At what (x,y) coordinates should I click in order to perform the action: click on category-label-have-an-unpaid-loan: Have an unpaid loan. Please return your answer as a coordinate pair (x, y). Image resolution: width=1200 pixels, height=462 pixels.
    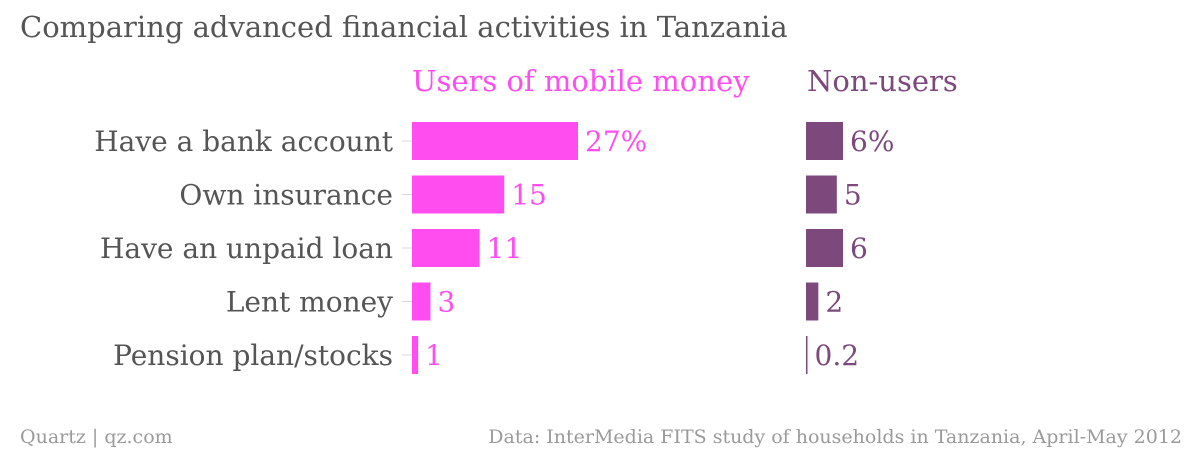
    Looking at the image, I should click on (246, 248).